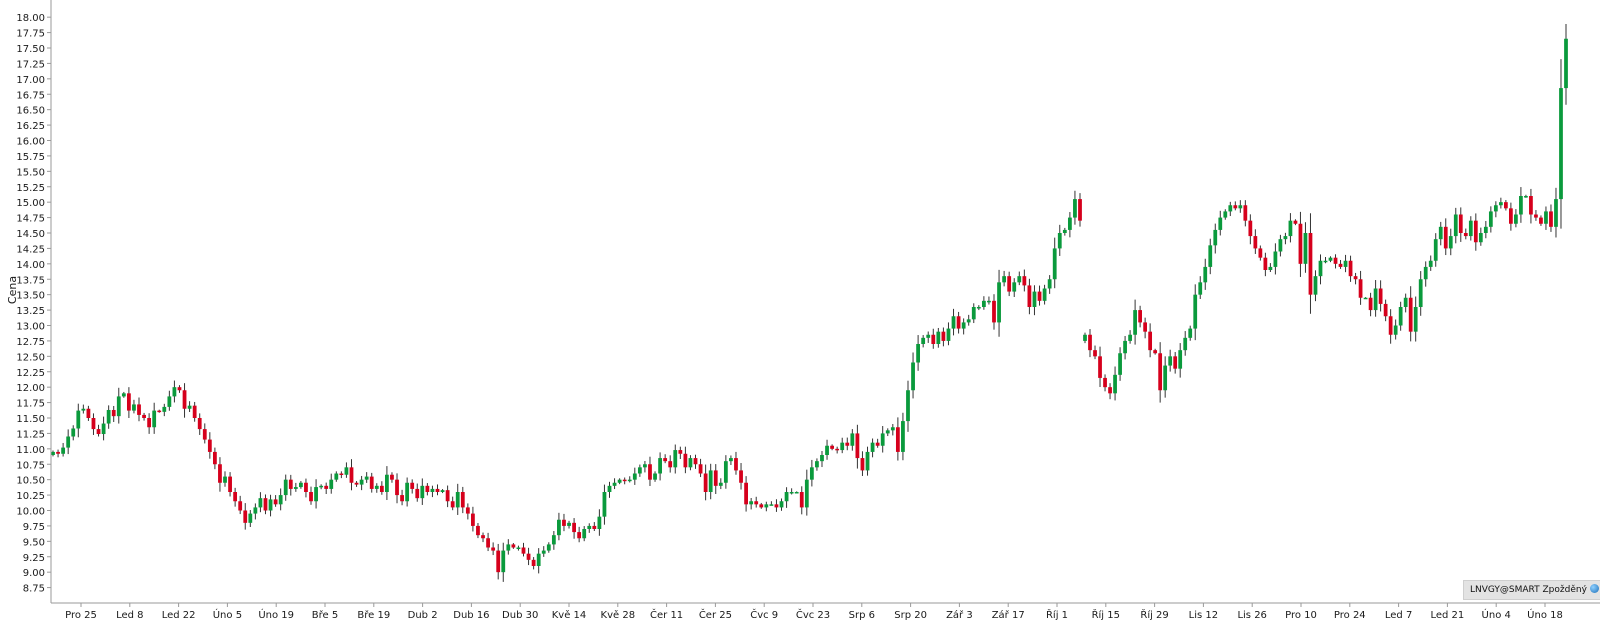 This screenshot has width=1600, height=636. What do you see at coordinates (30, 373) in the screenshot?
I see `y-tick-label: 12.25` at bounding box center [30, 373].